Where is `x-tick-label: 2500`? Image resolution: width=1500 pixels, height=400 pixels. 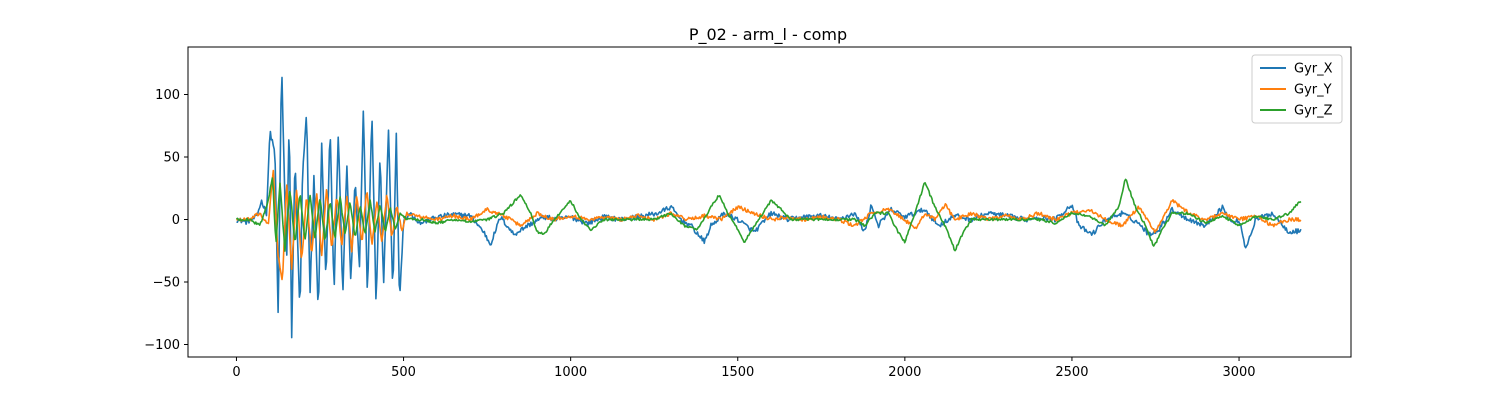
x-tick-label: 2500 is located at coordinates (1071, 372).